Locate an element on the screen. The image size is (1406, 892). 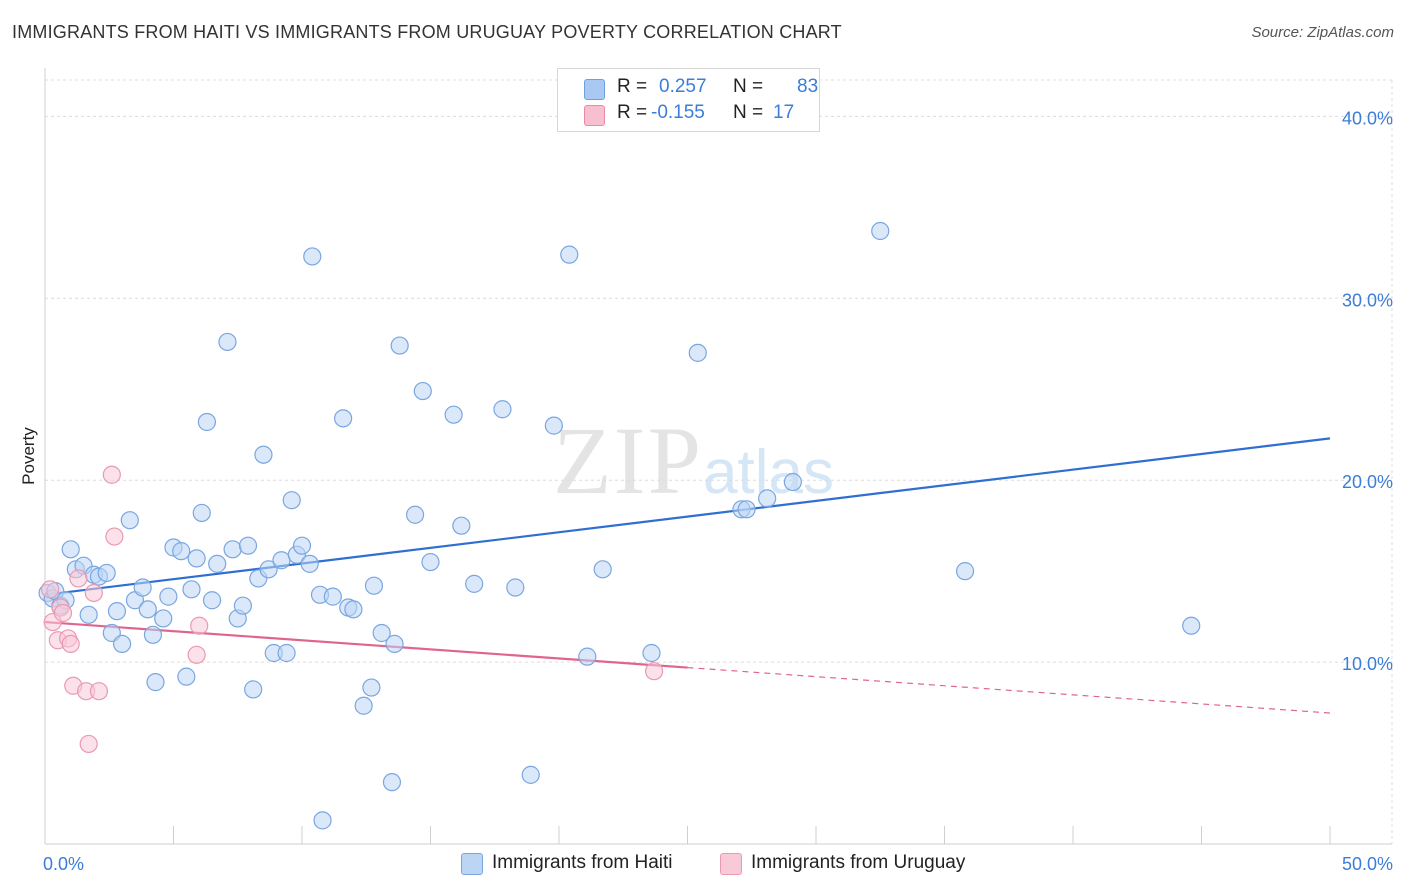
bottom-legend-swatch-haiti is located at coordinates (472, 864).